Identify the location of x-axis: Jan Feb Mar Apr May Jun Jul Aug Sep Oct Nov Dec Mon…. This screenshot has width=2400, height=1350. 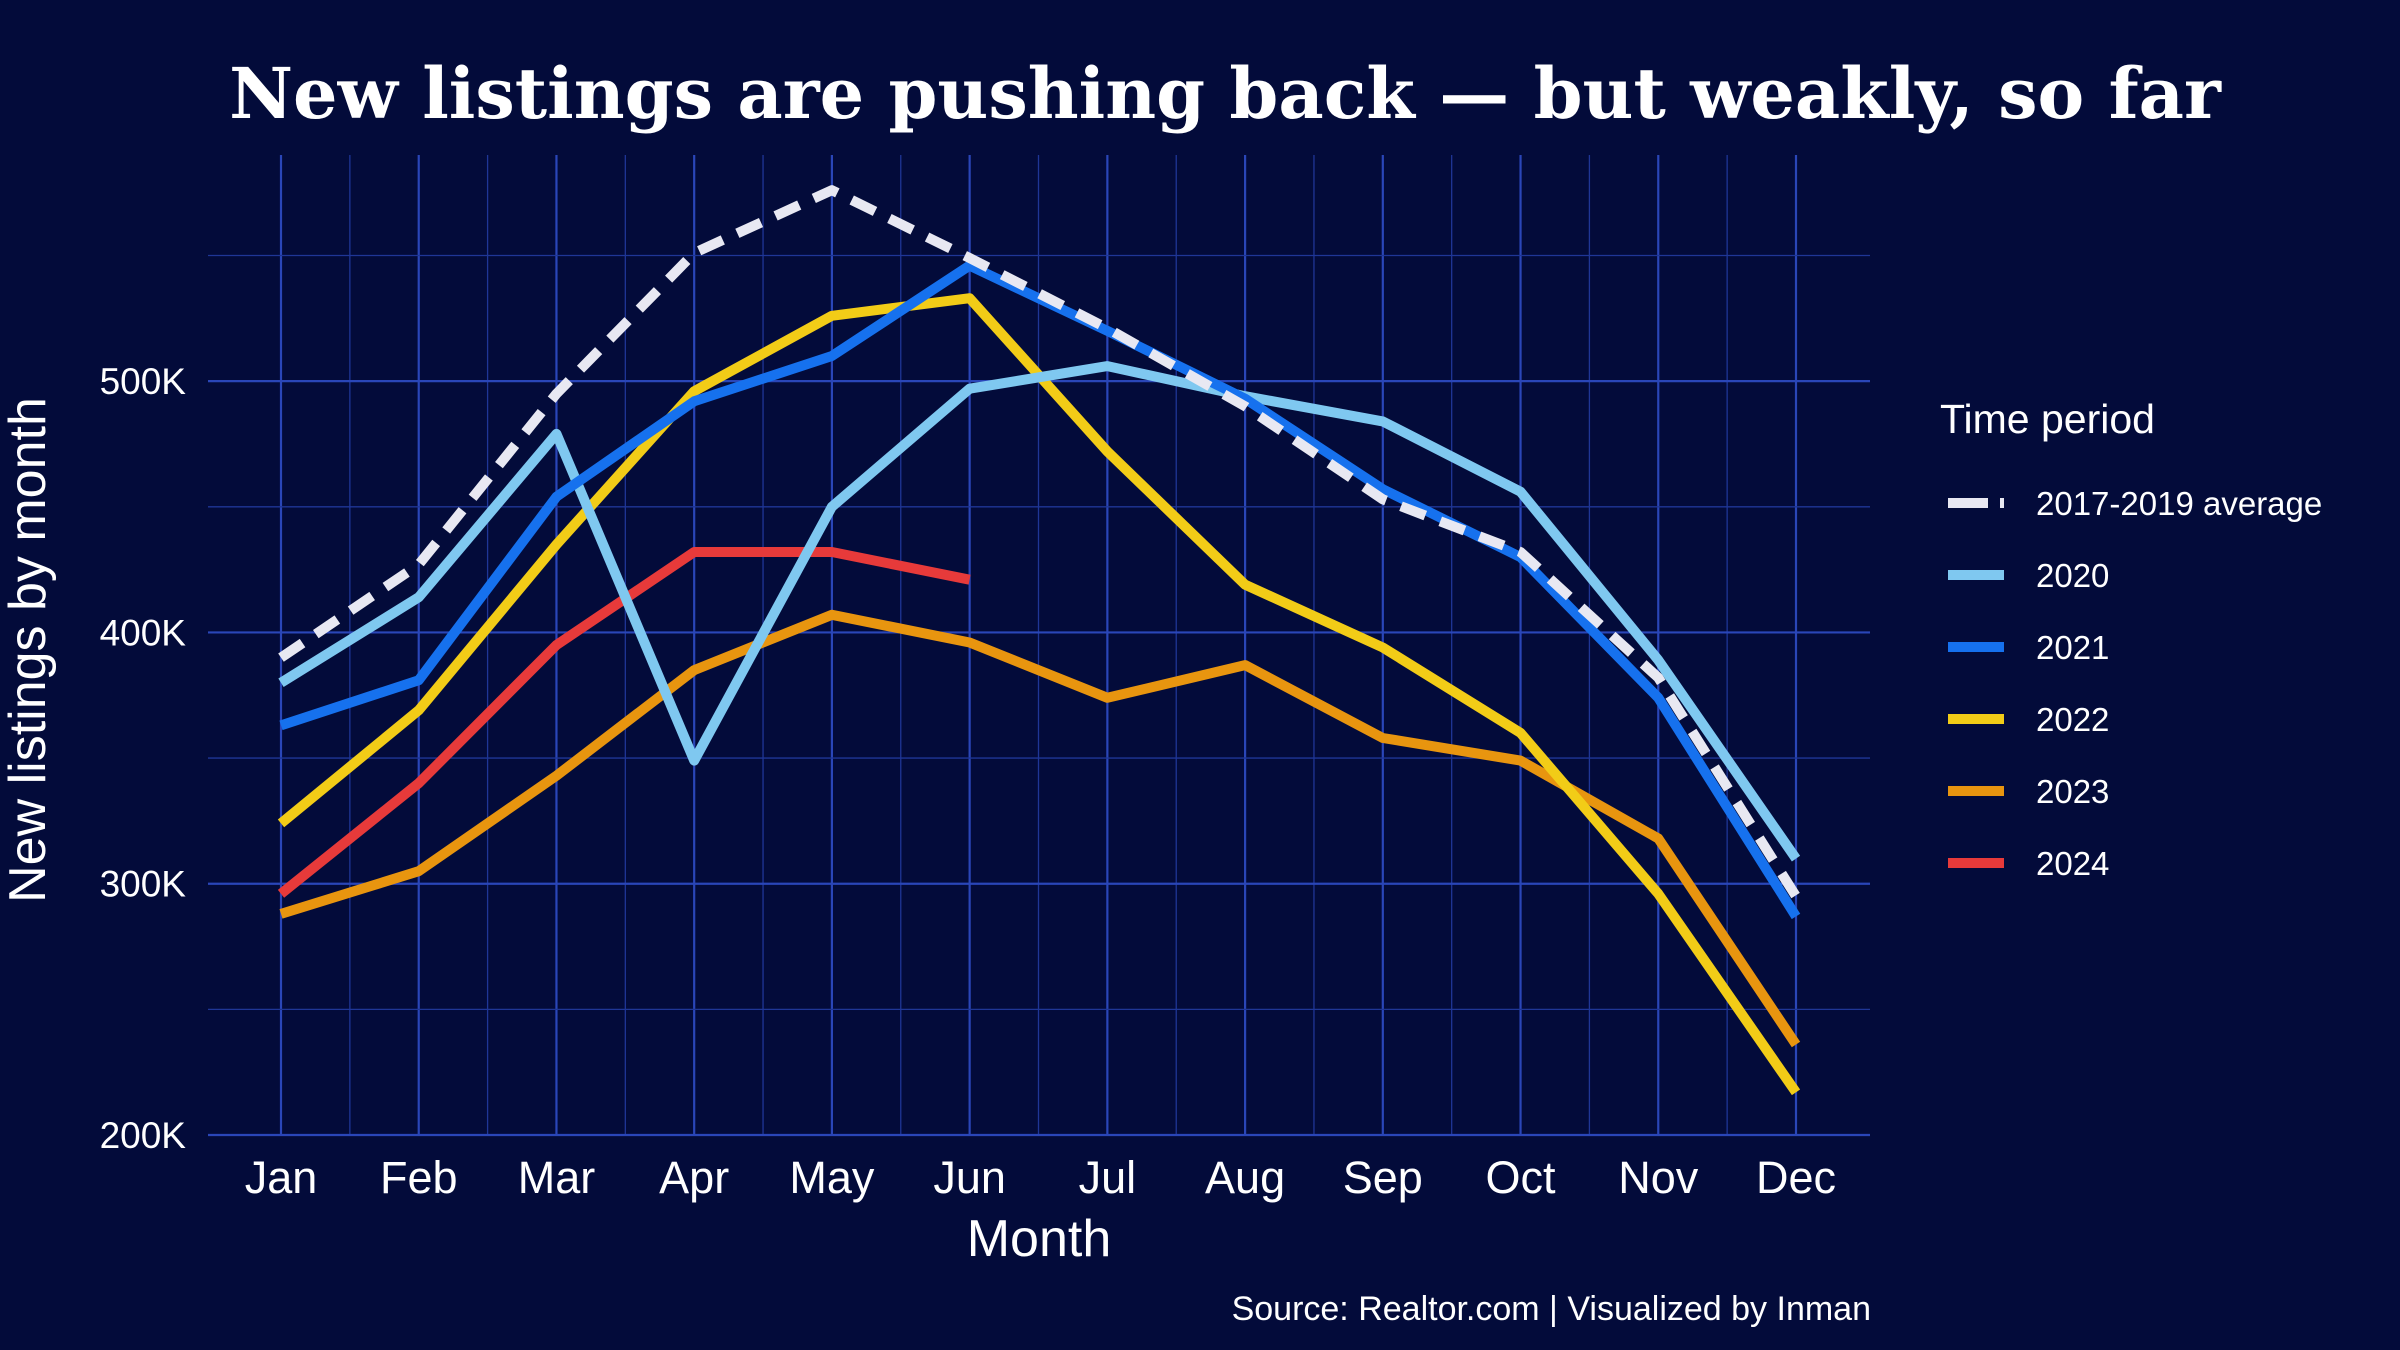
(1040, 1210).